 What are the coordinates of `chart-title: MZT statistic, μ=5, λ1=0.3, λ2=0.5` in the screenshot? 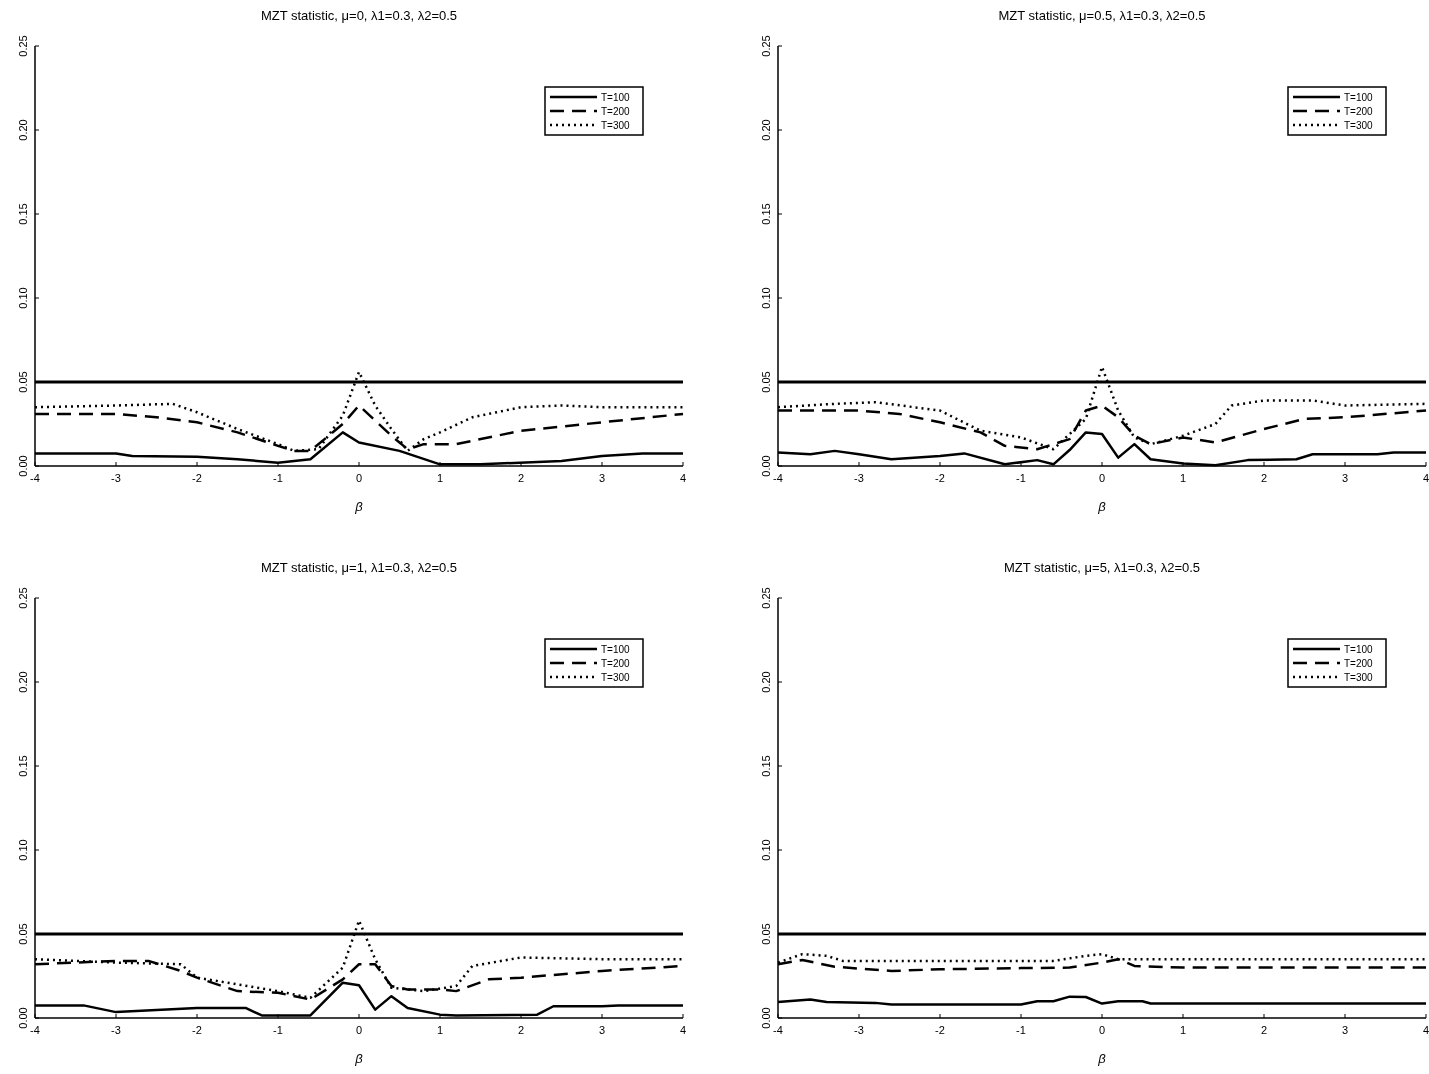 It's located at (1102, 567).